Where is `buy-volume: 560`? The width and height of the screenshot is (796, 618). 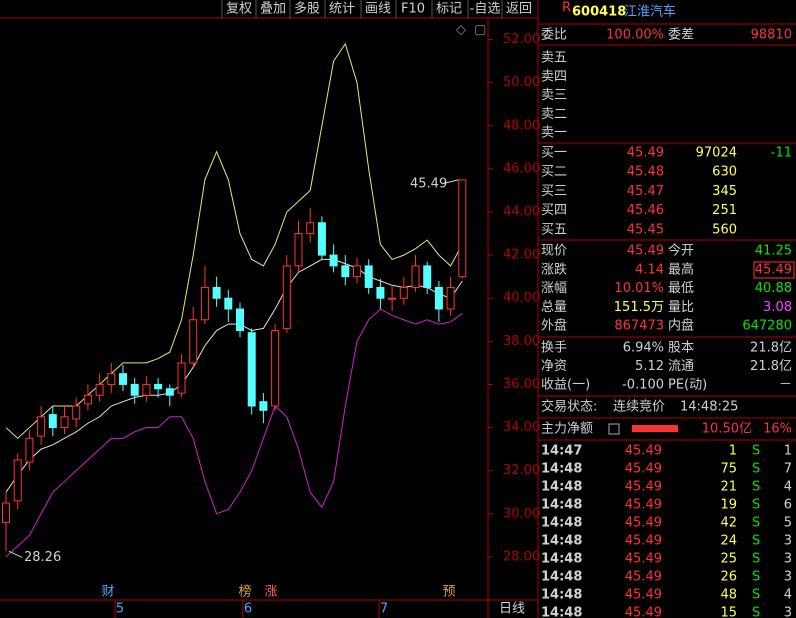
buy-volume: 560 is located at coordinates (724, 229).